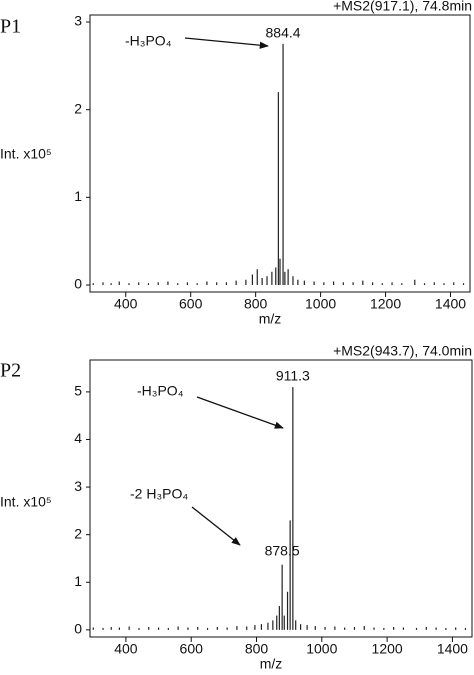 The height and width of the screenshot is (675, 474). I want to click on panel-header: +MS2(917.1), 74.8min, so click(402, 7).